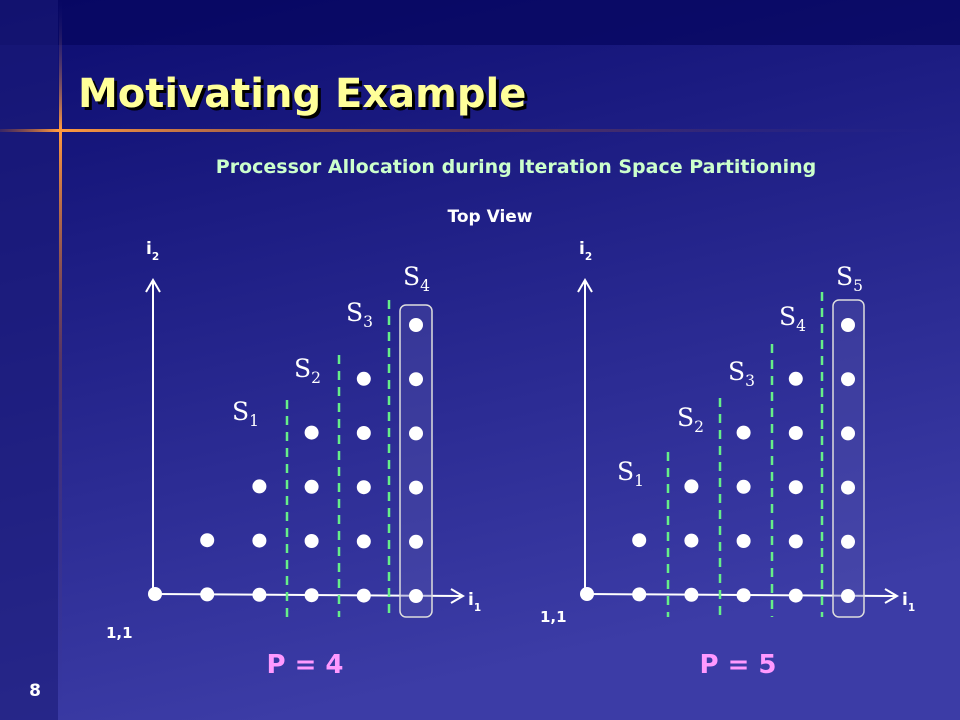 The image size is (960, 720). I want to click on top-band, so click(480, 22).